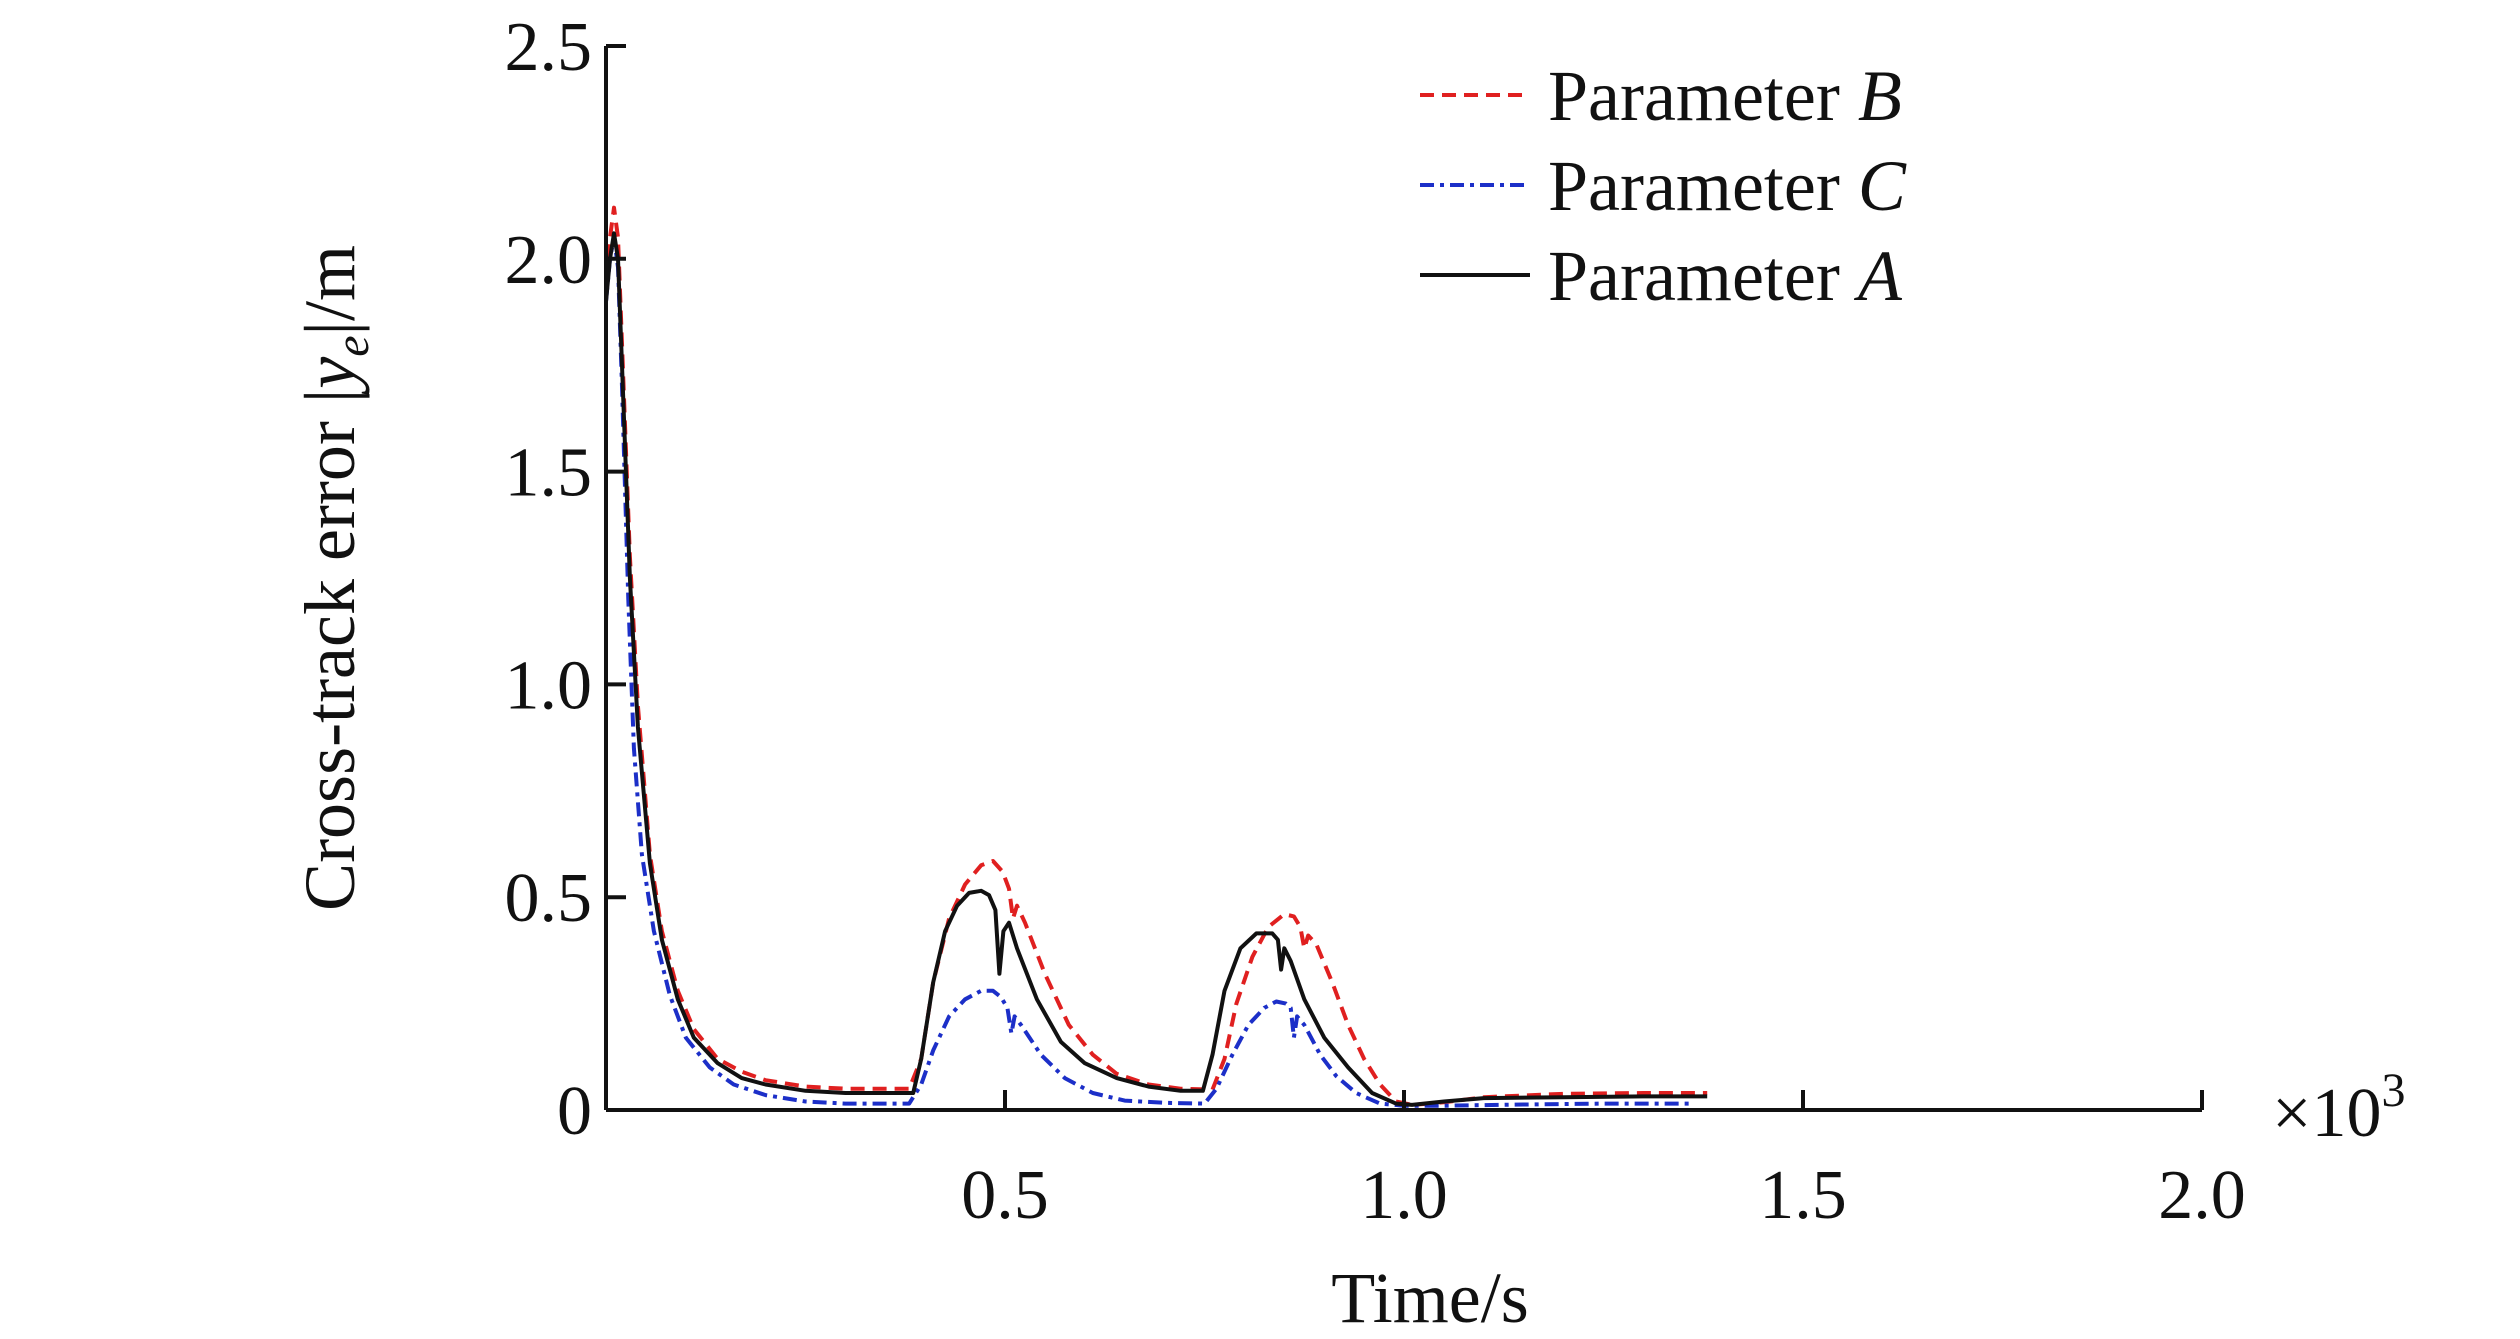 This screenshot has width=2520, height=1339. What do you see at coordinates (330, 376) in the screenshot?
I see `y-axis-title-var: y` at bounding box center [330, 376].